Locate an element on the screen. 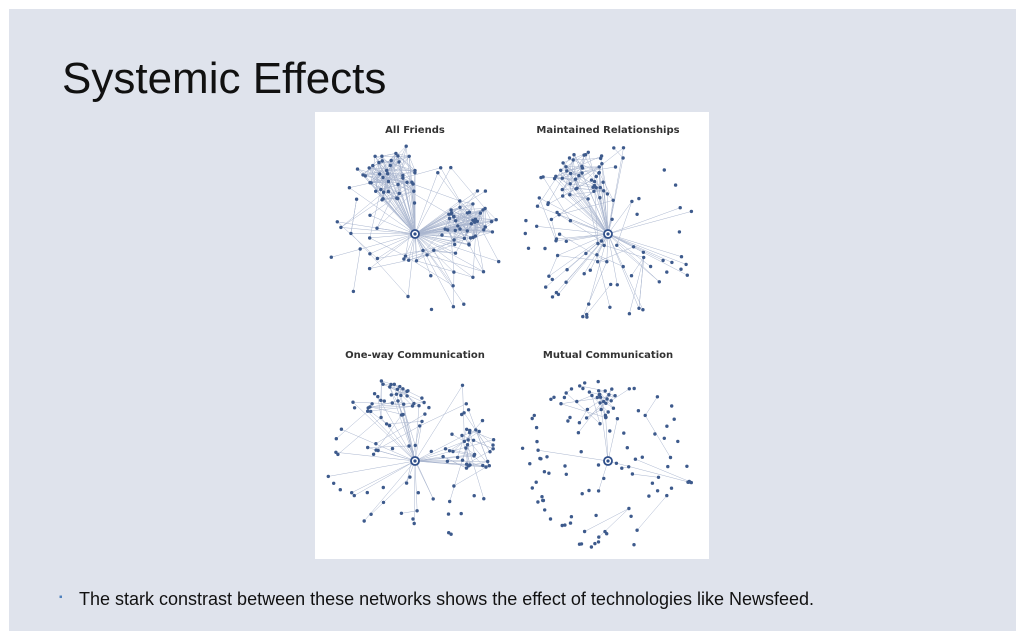 The height and width of the screenshot is (640, 1024). ego-node-core is located at coordinates (608, 461).